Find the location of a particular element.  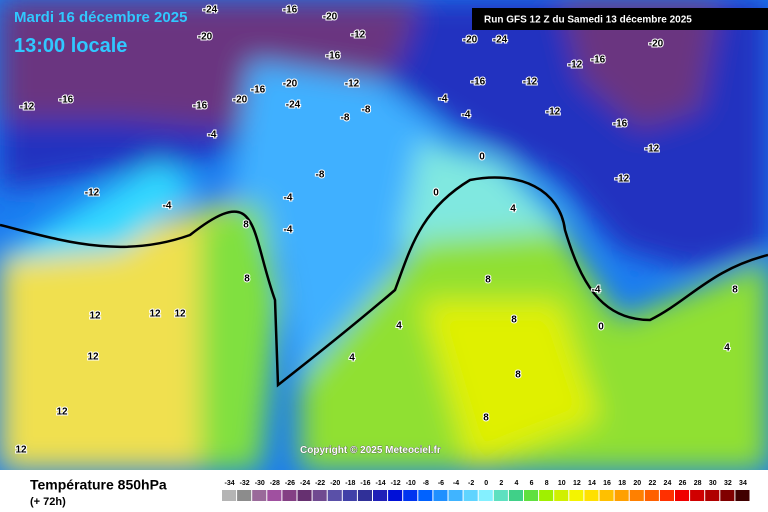

scale-label: 0 is located at coordinates (486, 483).